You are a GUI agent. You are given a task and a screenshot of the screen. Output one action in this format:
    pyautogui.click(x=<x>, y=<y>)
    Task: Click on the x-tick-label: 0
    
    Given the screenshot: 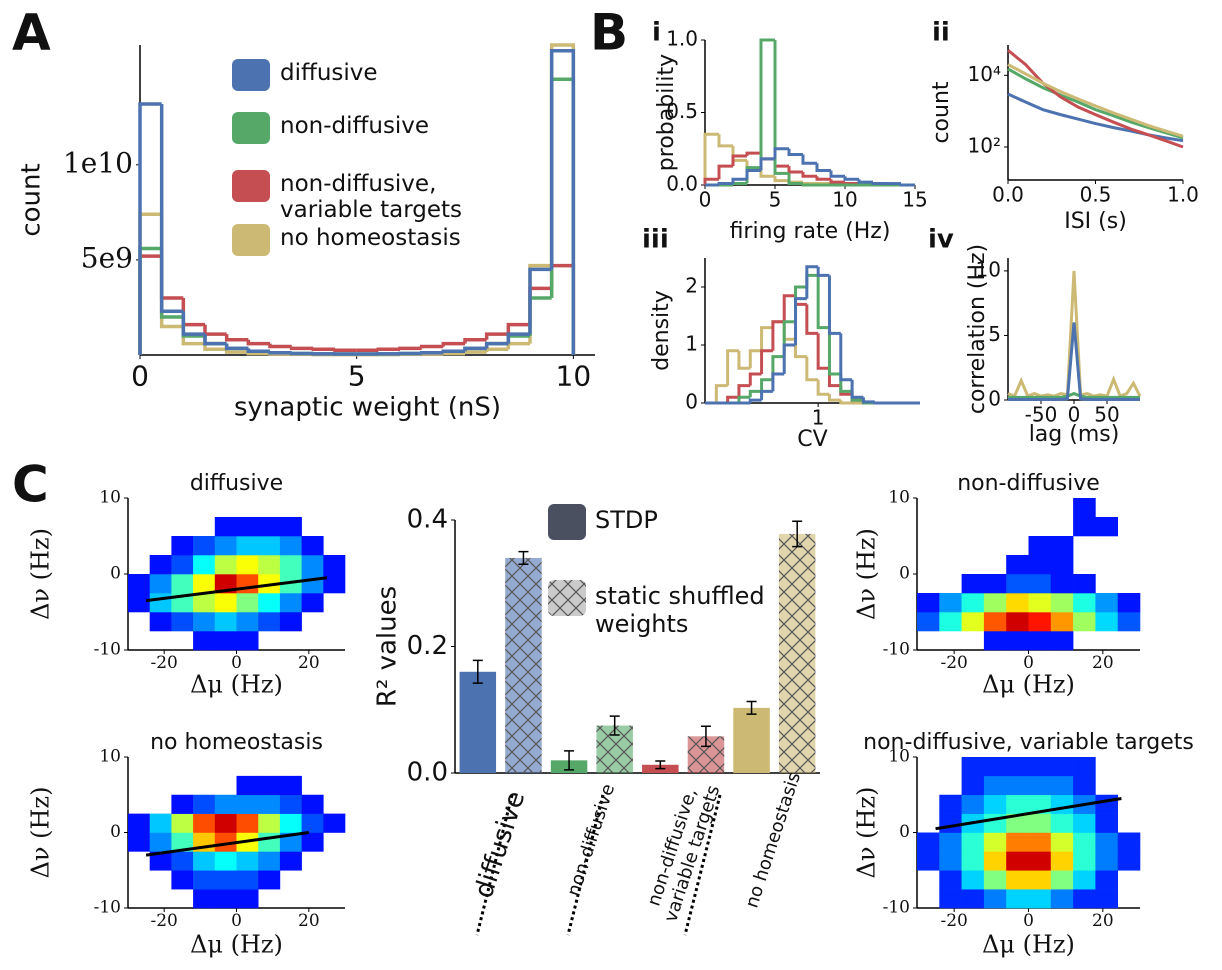 What is the action you would take?
    pyautogui.click(x=140, y=375)
    